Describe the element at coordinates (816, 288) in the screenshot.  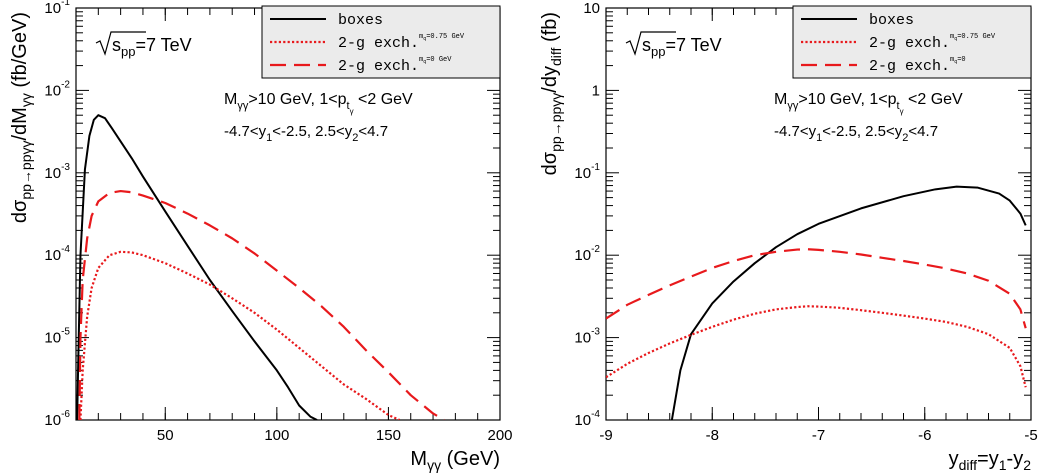
I see `series-line-exch-mq0` at that location.